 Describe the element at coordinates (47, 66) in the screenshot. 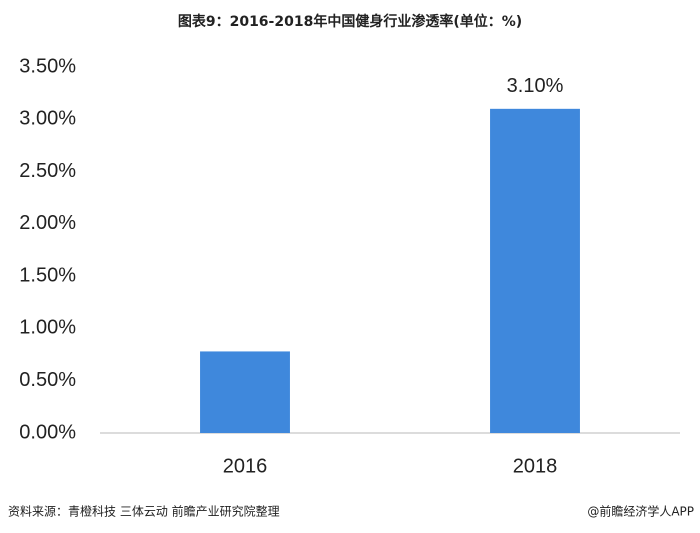

I see `y-tick-label: 3.50%` at that location.